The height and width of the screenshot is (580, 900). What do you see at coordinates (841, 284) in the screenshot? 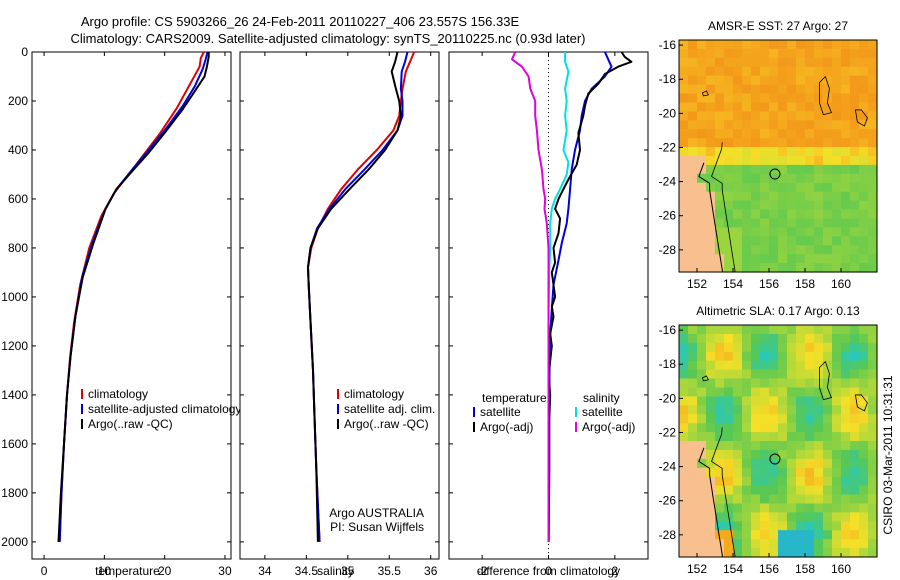
I see `x-tick-label: 160` at bounding box center [841, 284].